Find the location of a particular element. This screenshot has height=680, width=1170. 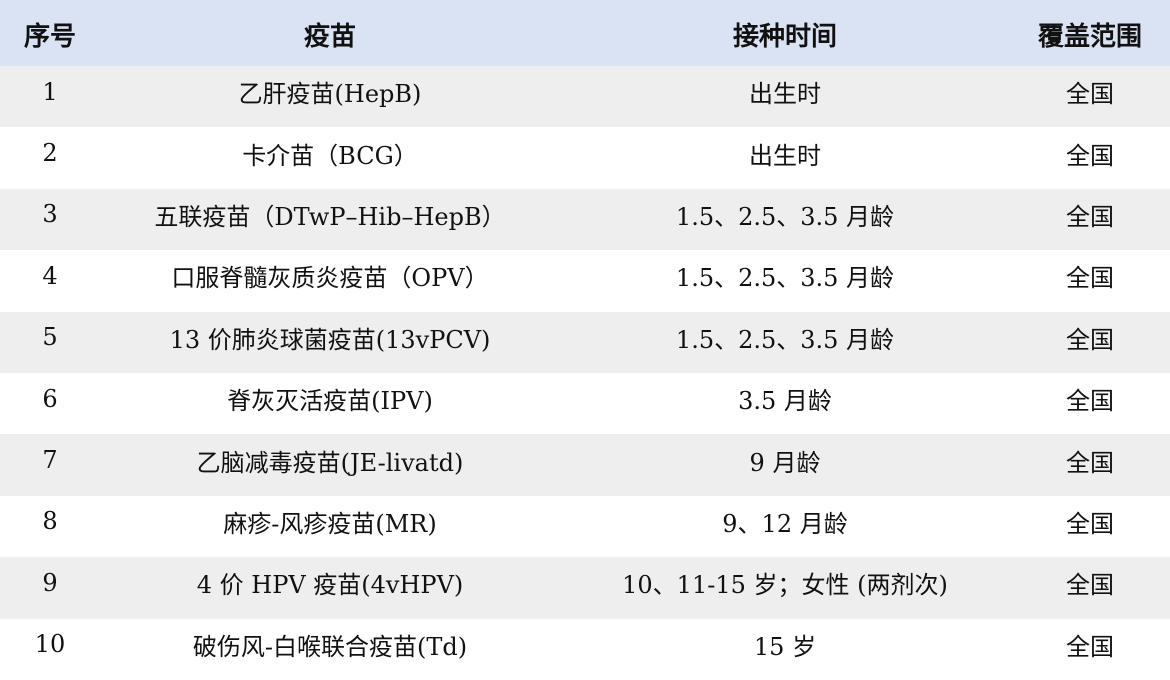

row-time: 3.5 月龄 is located at coordinates (785, 401).